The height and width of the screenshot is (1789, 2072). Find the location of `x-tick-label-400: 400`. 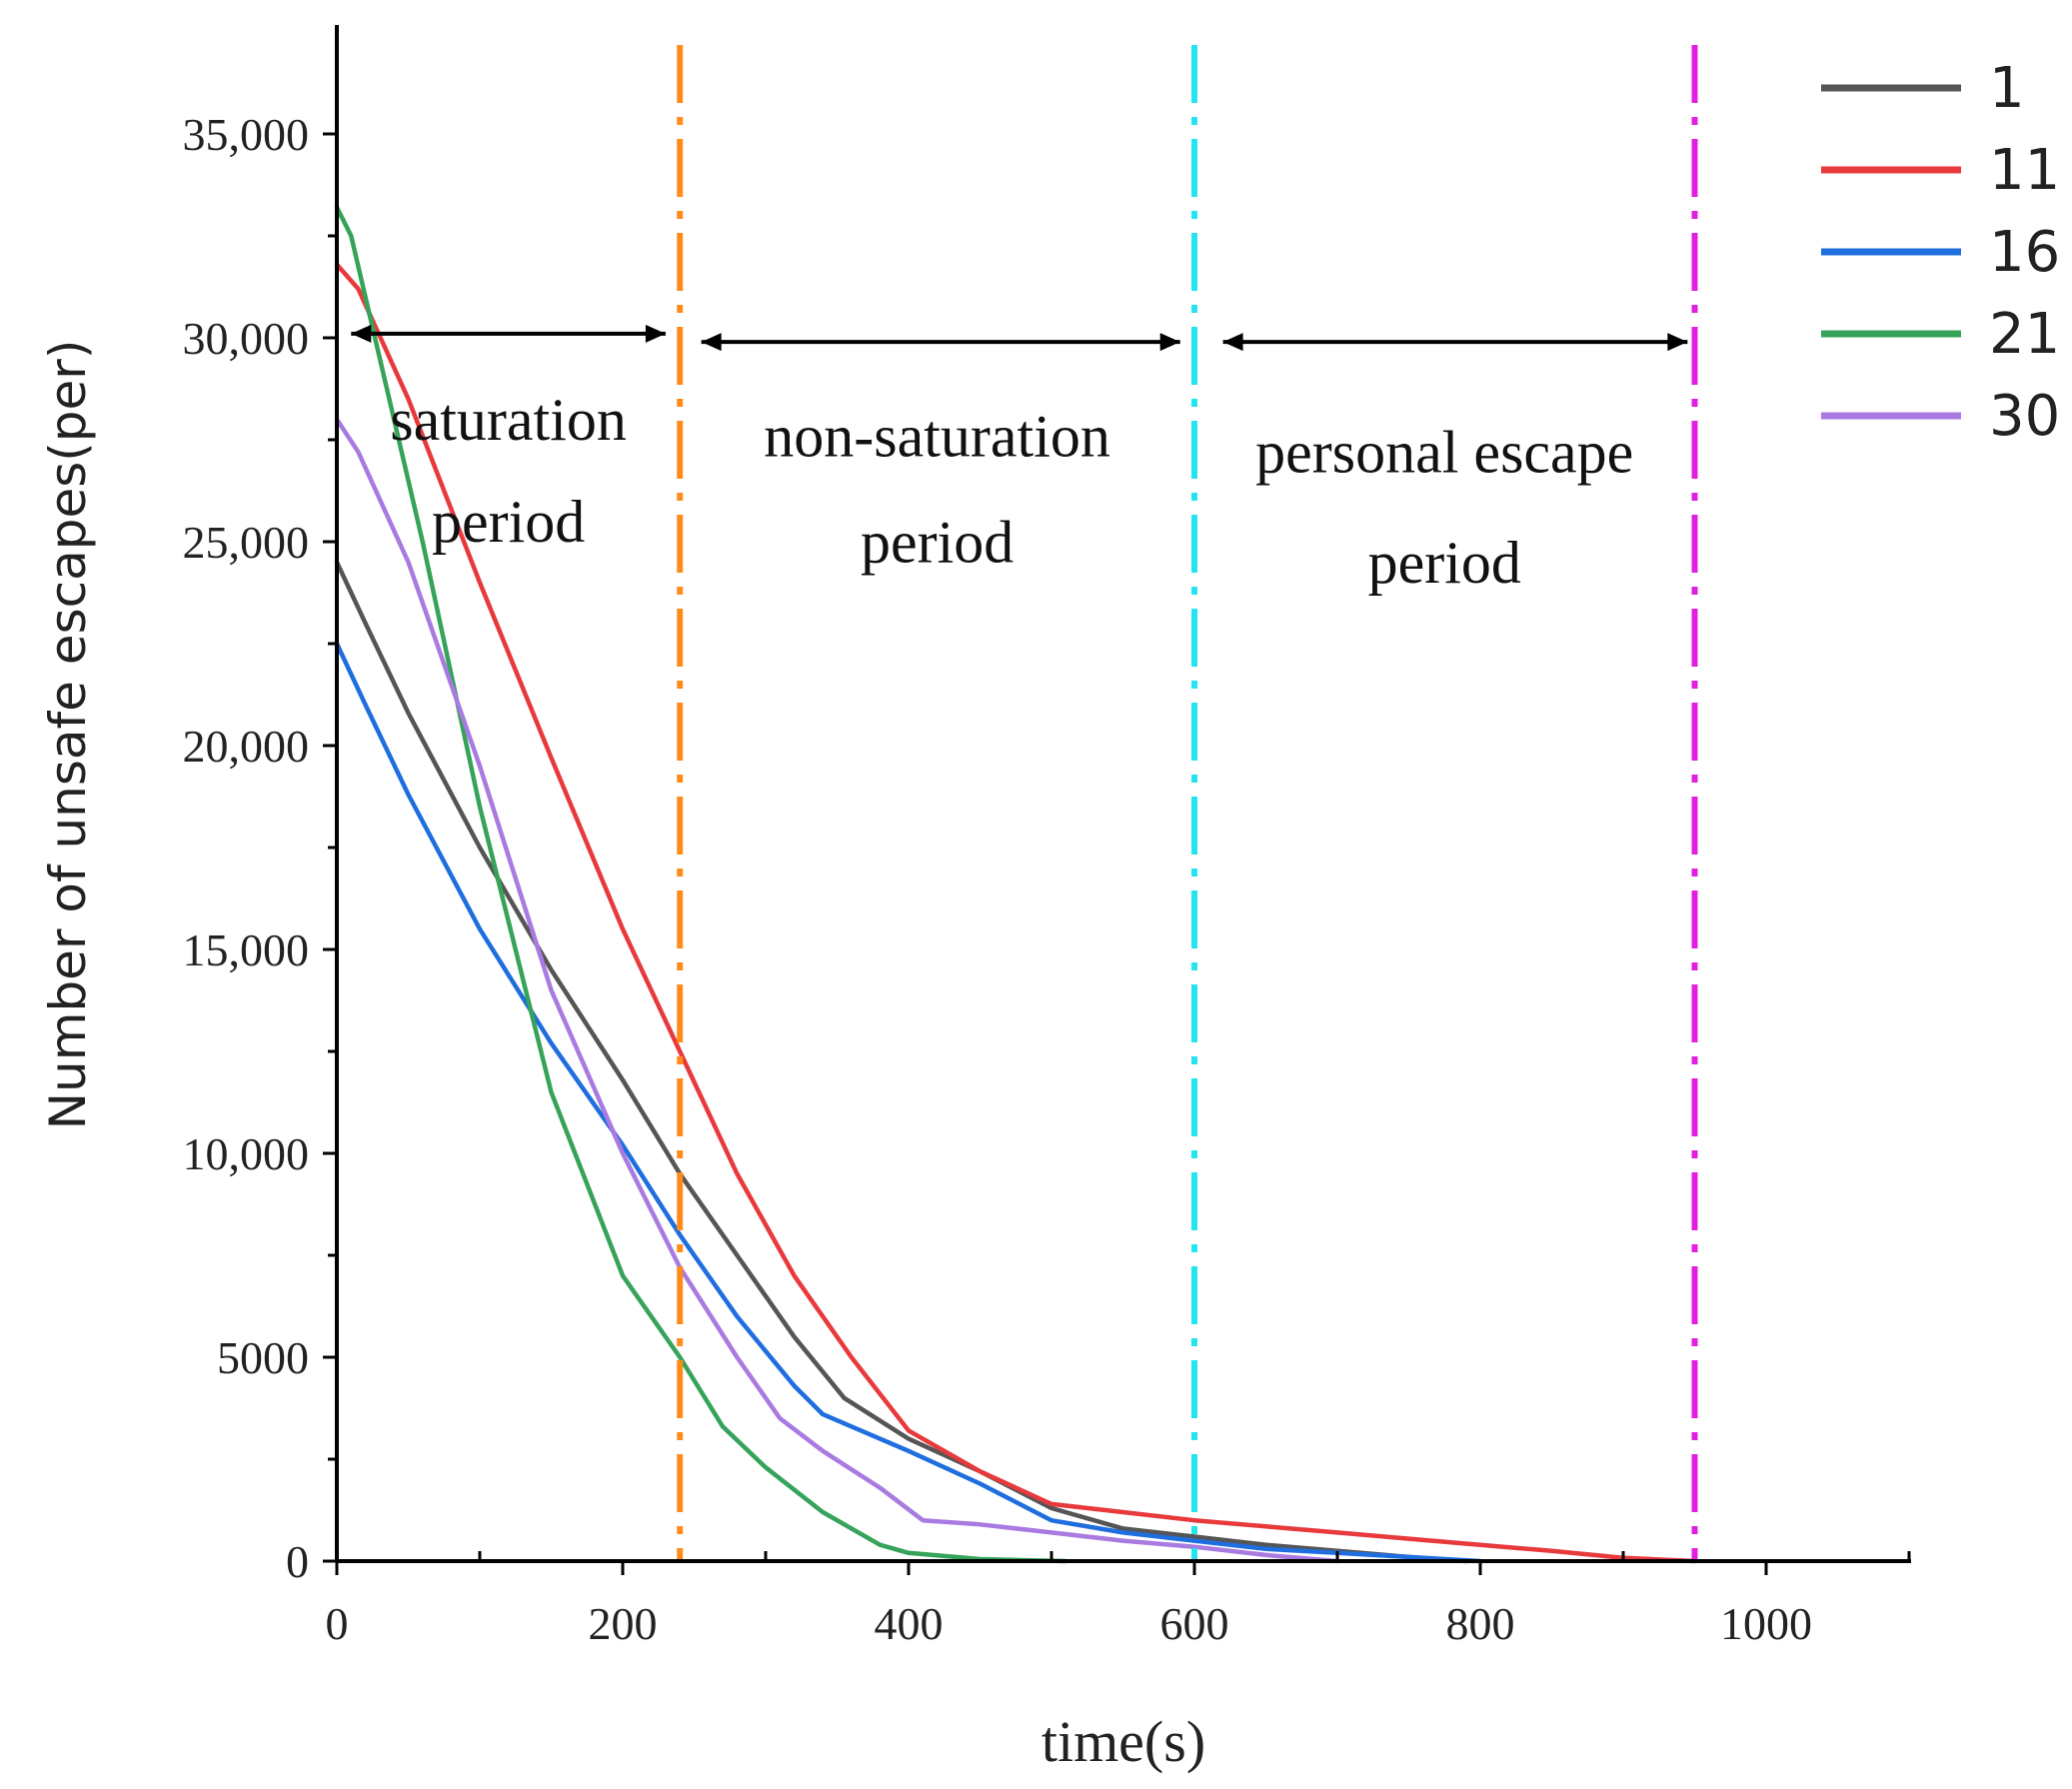

x-tick-label-400: 400 is located at coordinates (909, 1623).